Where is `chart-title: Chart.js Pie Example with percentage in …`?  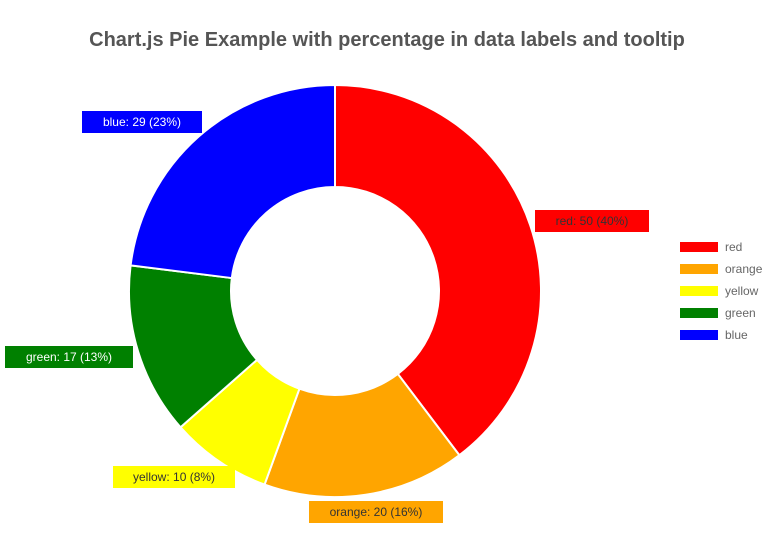 chart-title: Chart.js Pie Example with percentage in … is located at coordinates (387, 40).